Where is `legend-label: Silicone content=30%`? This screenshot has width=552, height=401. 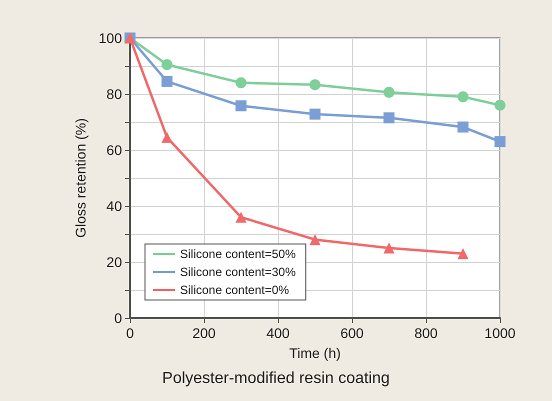 legend-label: Silicone content=30% is located at coordinates (238, 272).